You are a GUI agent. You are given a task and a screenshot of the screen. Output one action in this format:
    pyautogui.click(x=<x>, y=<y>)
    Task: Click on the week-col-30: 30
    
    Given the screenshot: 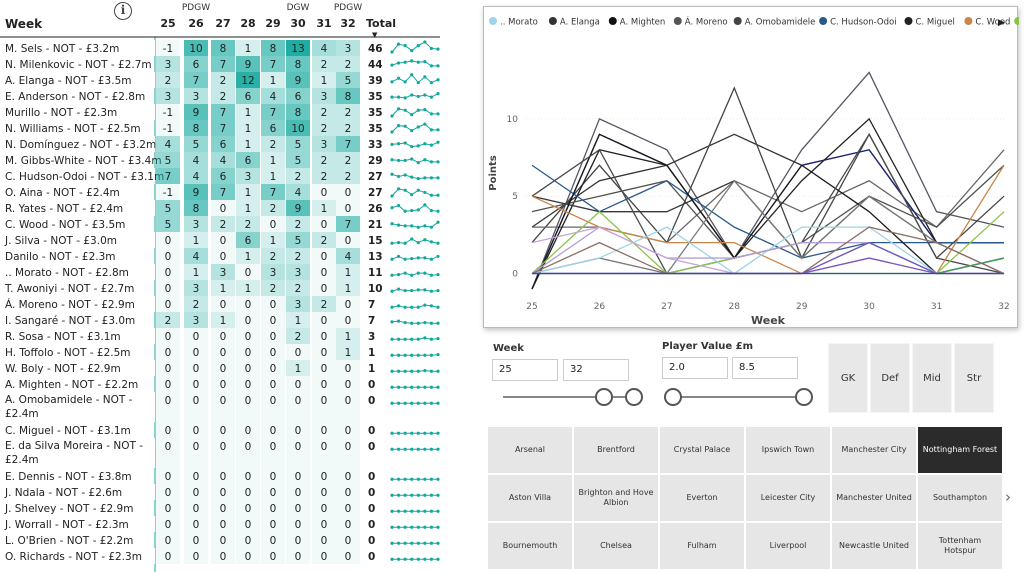 What is the action you would take?
    pyautogui.click(x=298, y=23)
    